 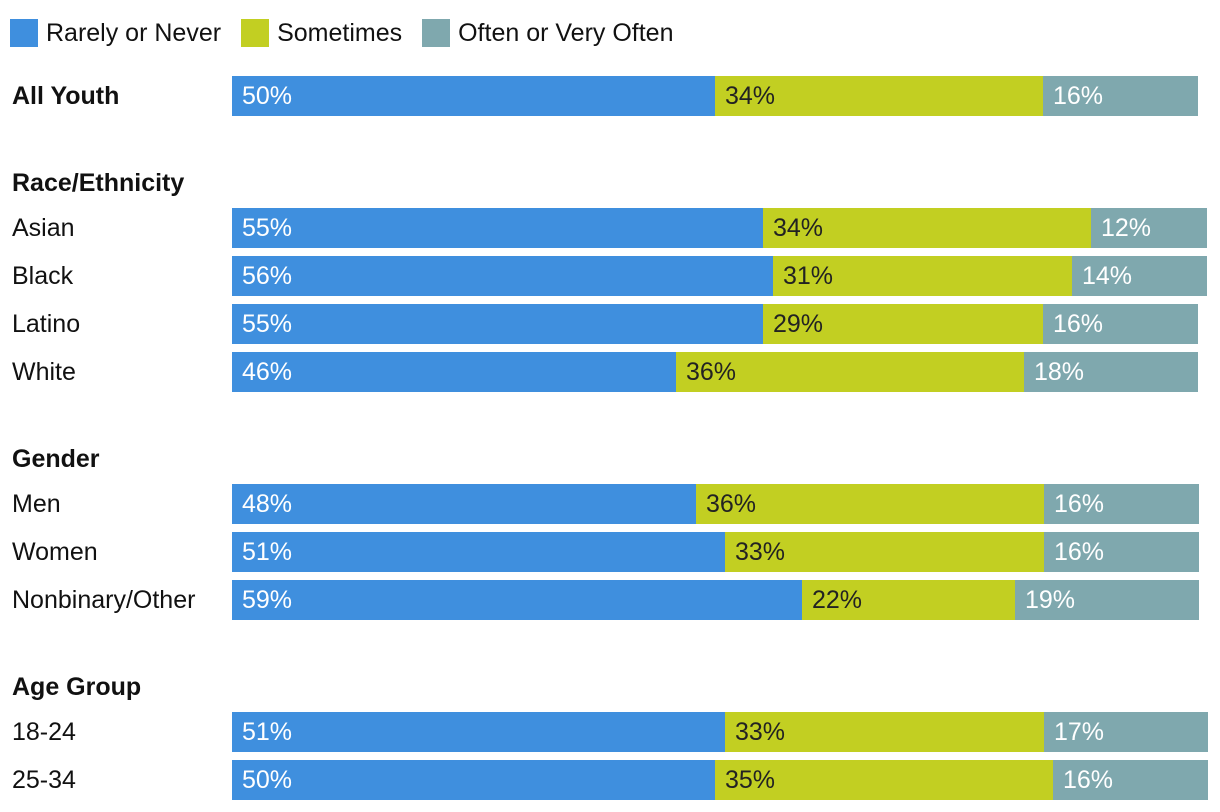 What do you see at coordinates (798, 324) in the screenshot?
I see `bar-value-label: 29%` at bounding box center [798, 324].